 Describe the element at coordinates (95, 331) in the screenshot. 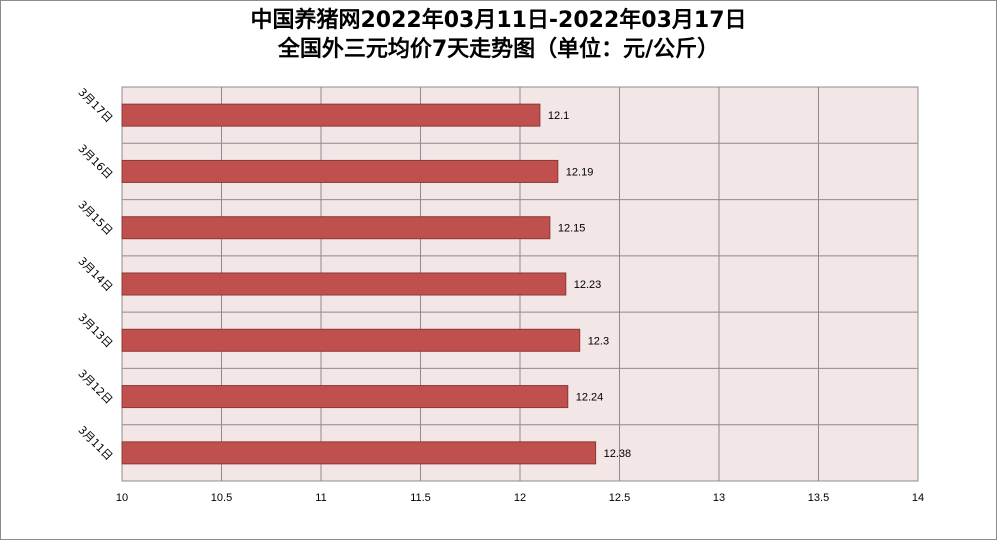

I see `category-label: 3月13日` at that location.